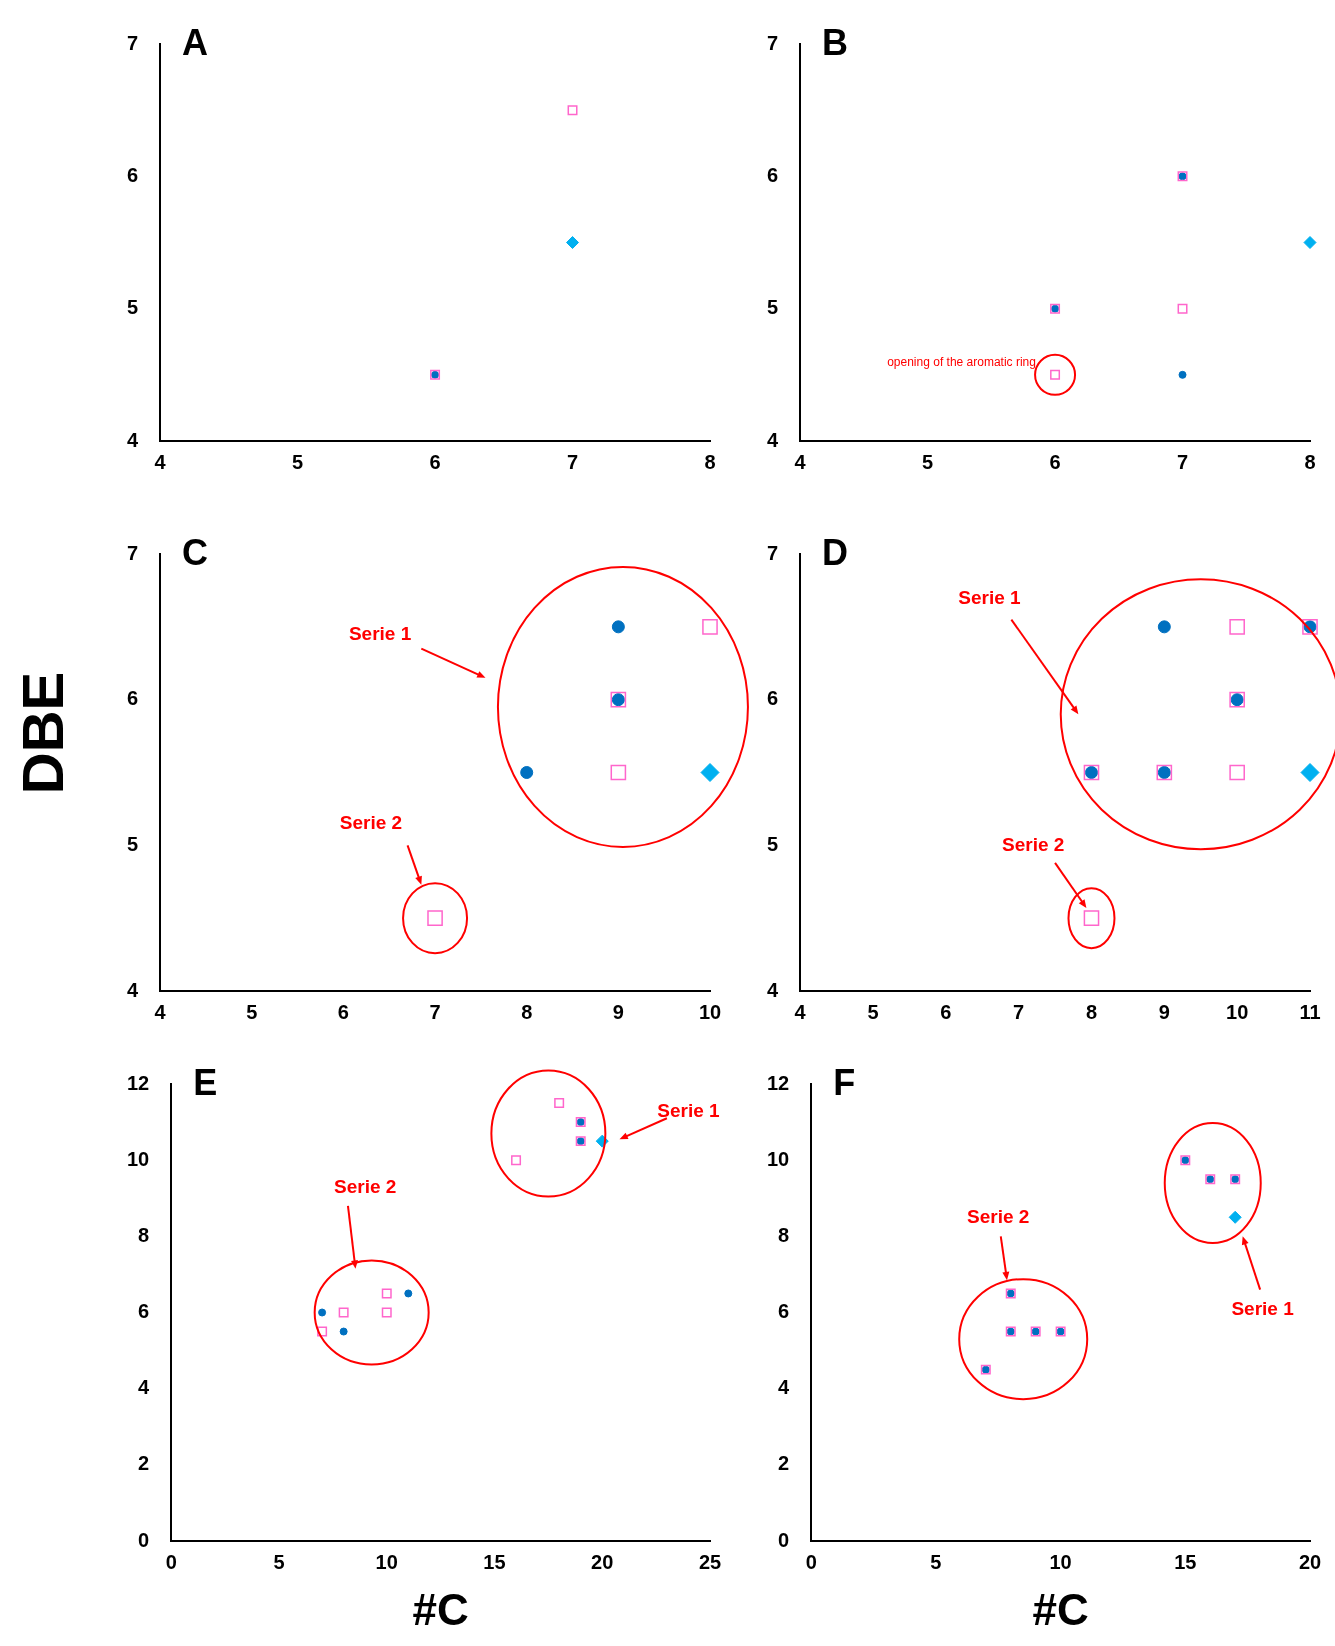  What do you see at coordinates (961, 361) in the screenshot?
I see `annotation: opening of the aromatic ring` at bounding box center [961, 361].